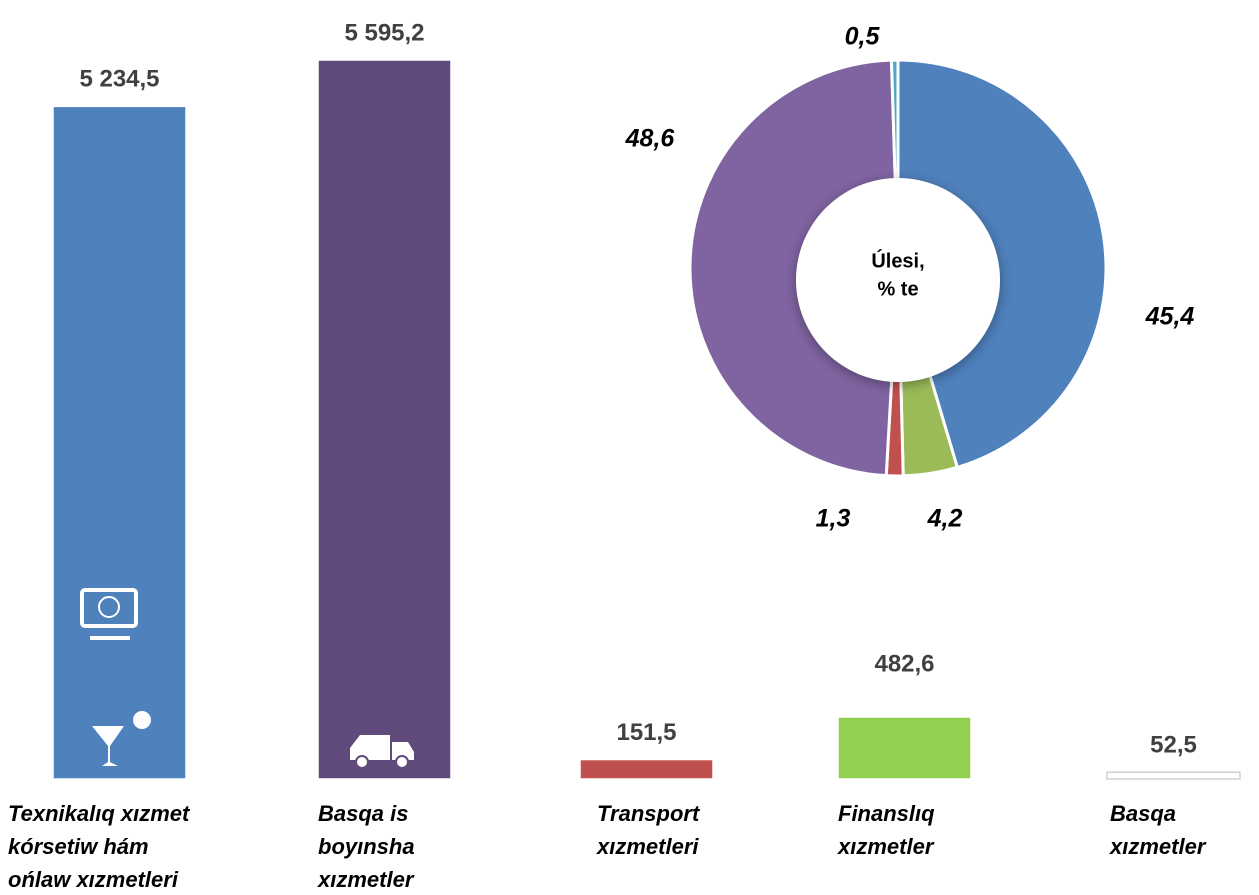  What do you see at coordinates (247, 678) in the screenshot?
I see `icons` at bounding box center [247, 678].